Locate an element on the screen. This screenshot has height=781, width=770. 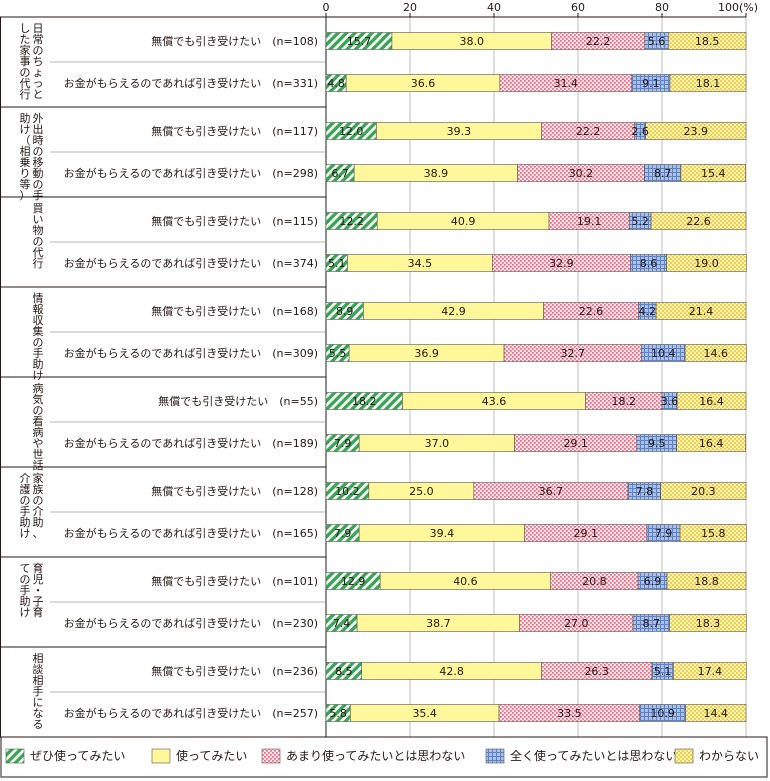
group-label-char: し is located at coordinates (25, 28).